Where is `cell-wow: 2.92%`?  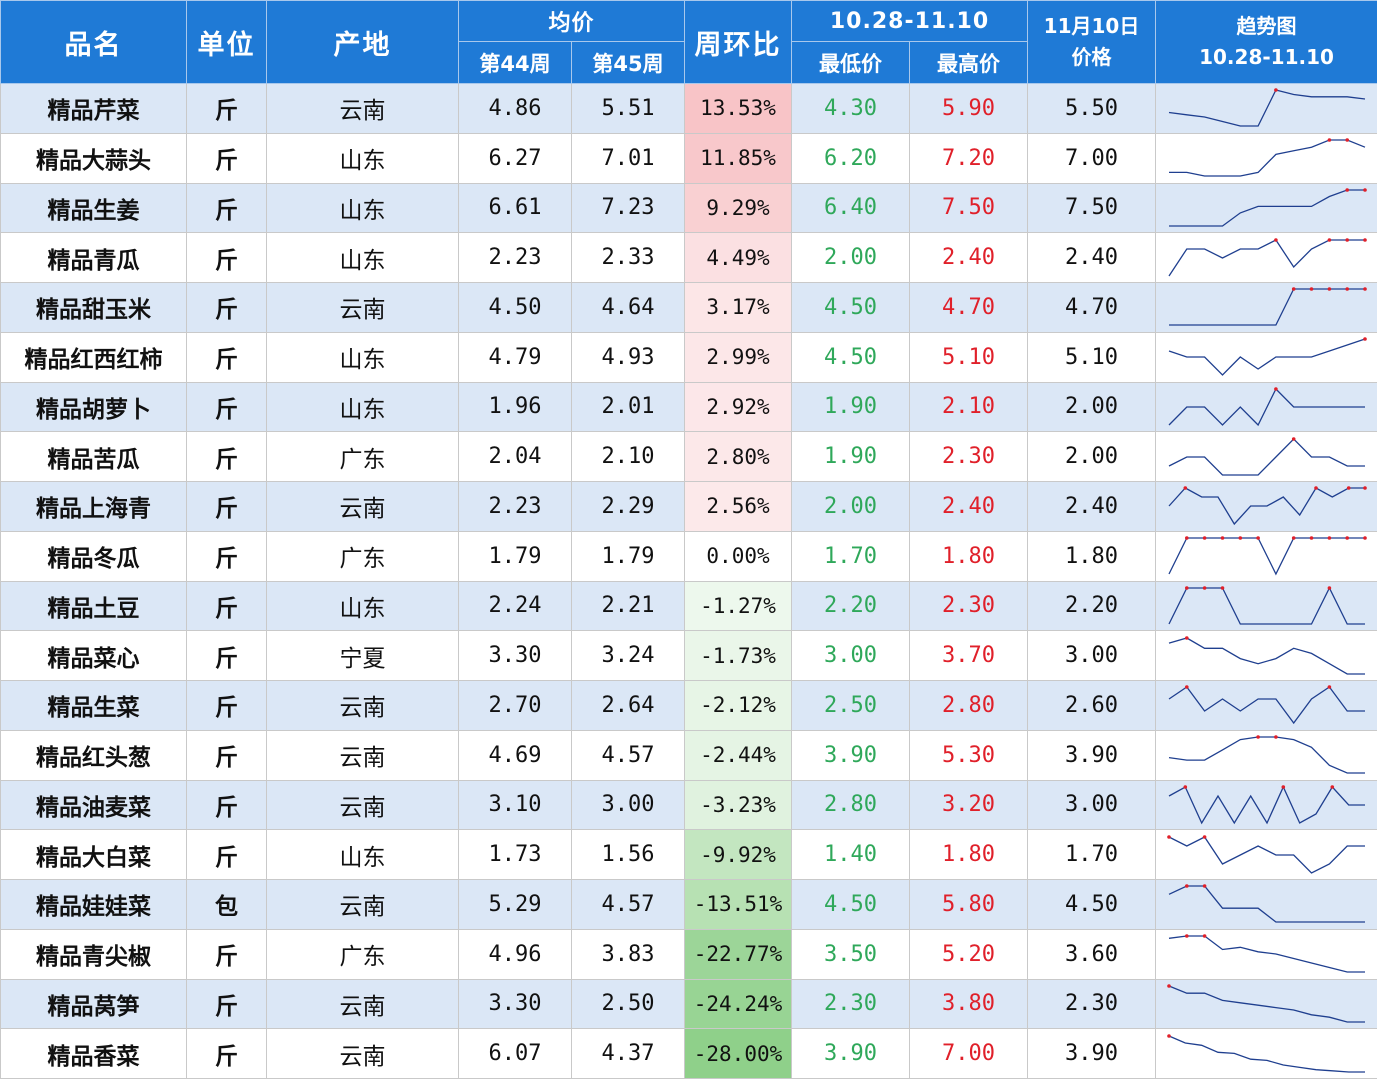 cell-wow: 2.92% is located at coordinates (738, 407).